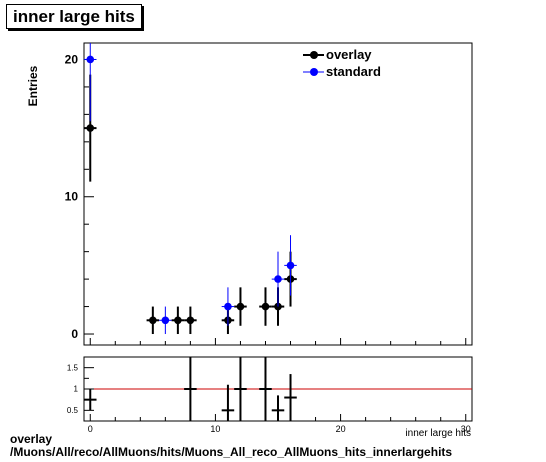 Image resolution: width=546 pixels, height=462 pixels. What do you see at coordinates (90, 429) in the screenshot?
I see `x-tick-label: 0` at bounding box center [90, 429].